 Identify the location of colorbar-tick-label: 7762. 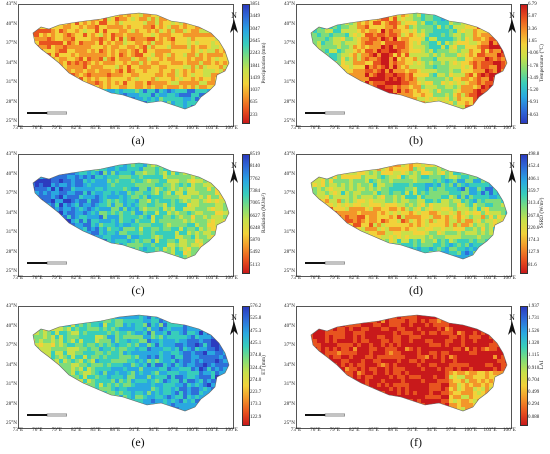
(255, 179).